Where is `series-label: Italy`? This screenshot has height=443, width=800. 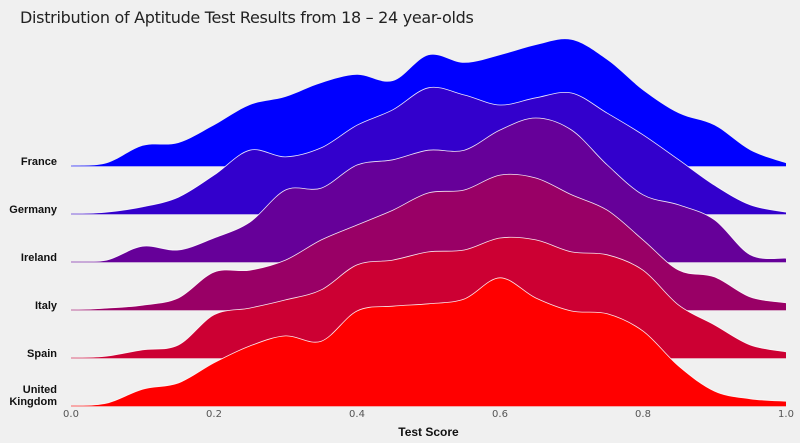 series-label: Italy is located at coordinates (46, 306).